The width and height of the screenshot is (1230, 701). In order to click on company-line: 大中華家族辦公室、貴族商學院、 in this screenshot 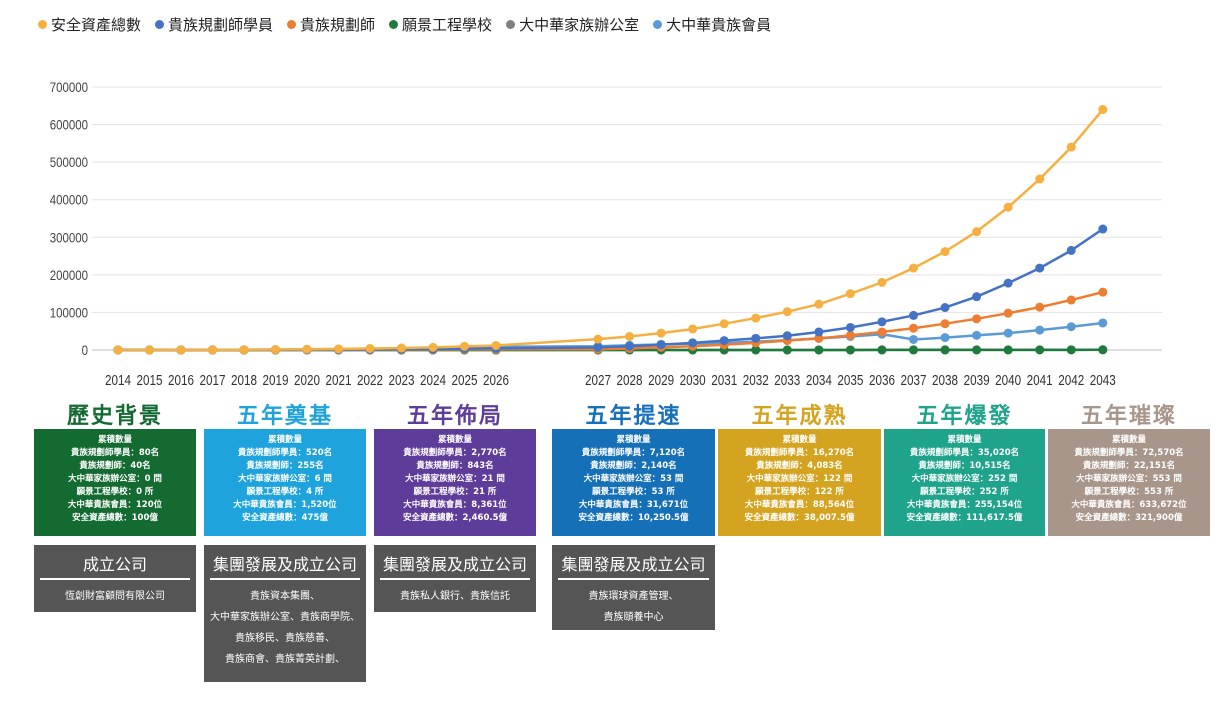, I will do `click(285, 617)`.